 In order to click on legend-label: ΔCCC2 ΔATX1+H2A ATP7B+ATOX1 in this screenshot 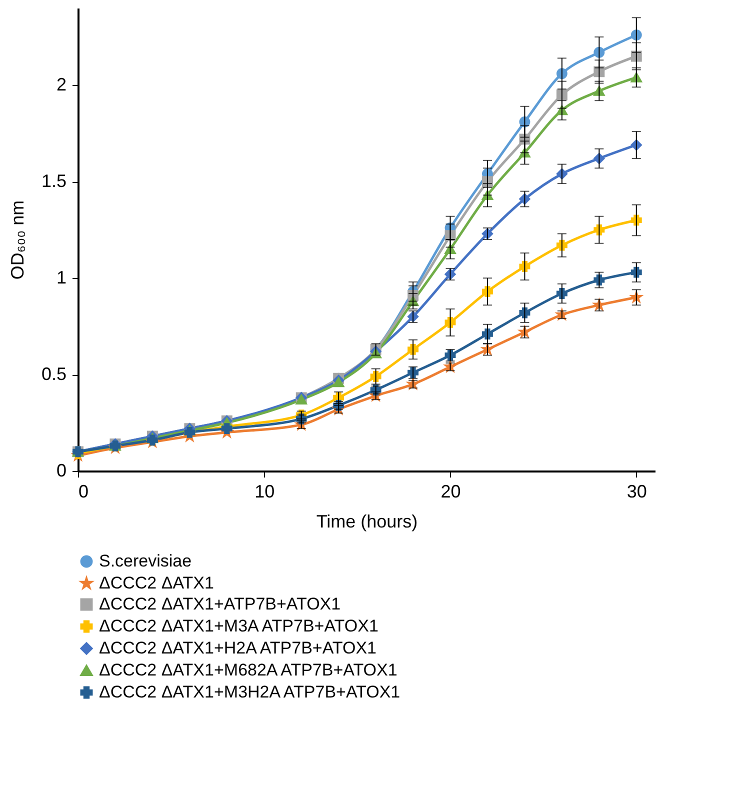, I will do `click(238, 648)`.